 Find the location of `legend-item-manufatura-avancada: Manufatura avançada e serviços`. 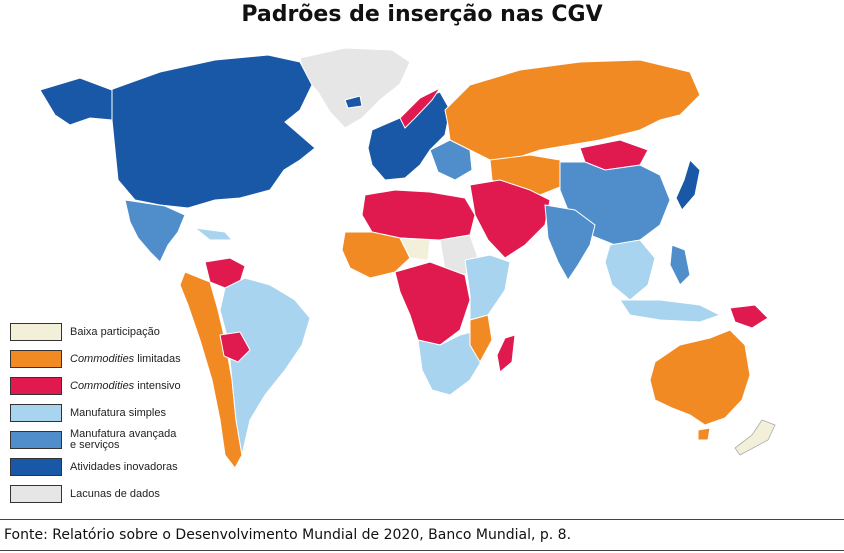

legend-item-manufatura-avancada: Manufatura avançada e serviços is located at coordinates (110, 439).